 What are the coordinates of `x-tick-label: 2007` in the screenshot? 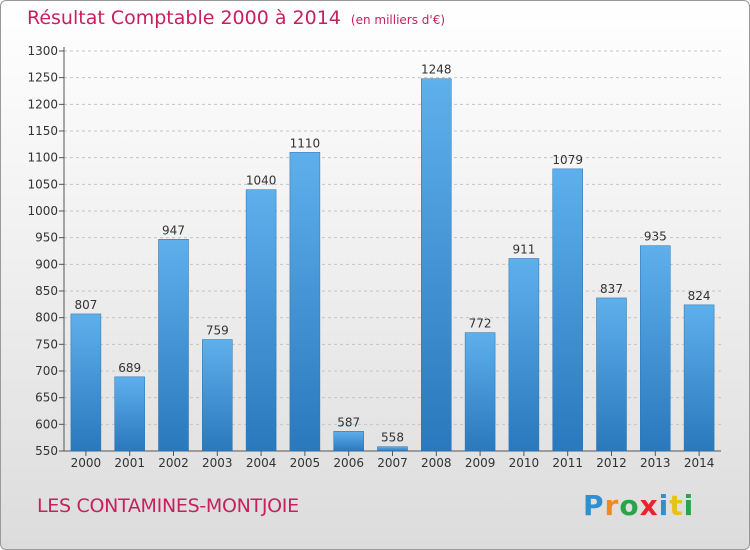 It's located at (392, 463).